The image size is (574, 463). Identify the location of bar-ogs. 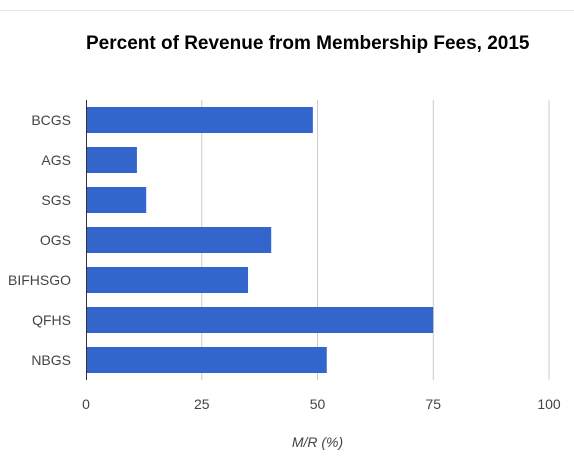
(179, 240).